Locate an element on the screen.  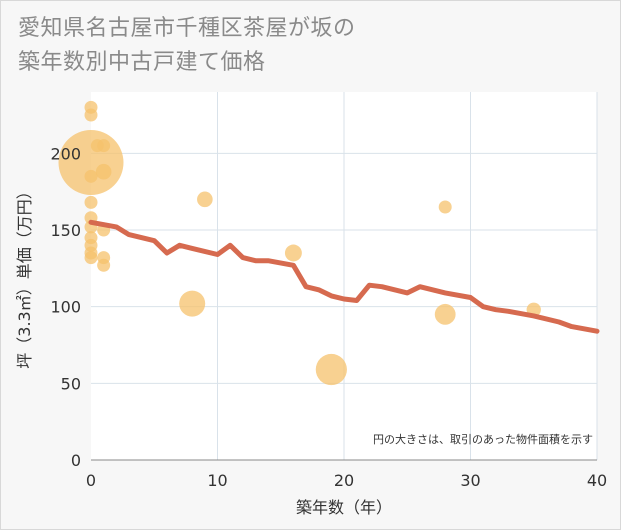
y-tick-label-0: 0 is located at coordinates (76, 460).